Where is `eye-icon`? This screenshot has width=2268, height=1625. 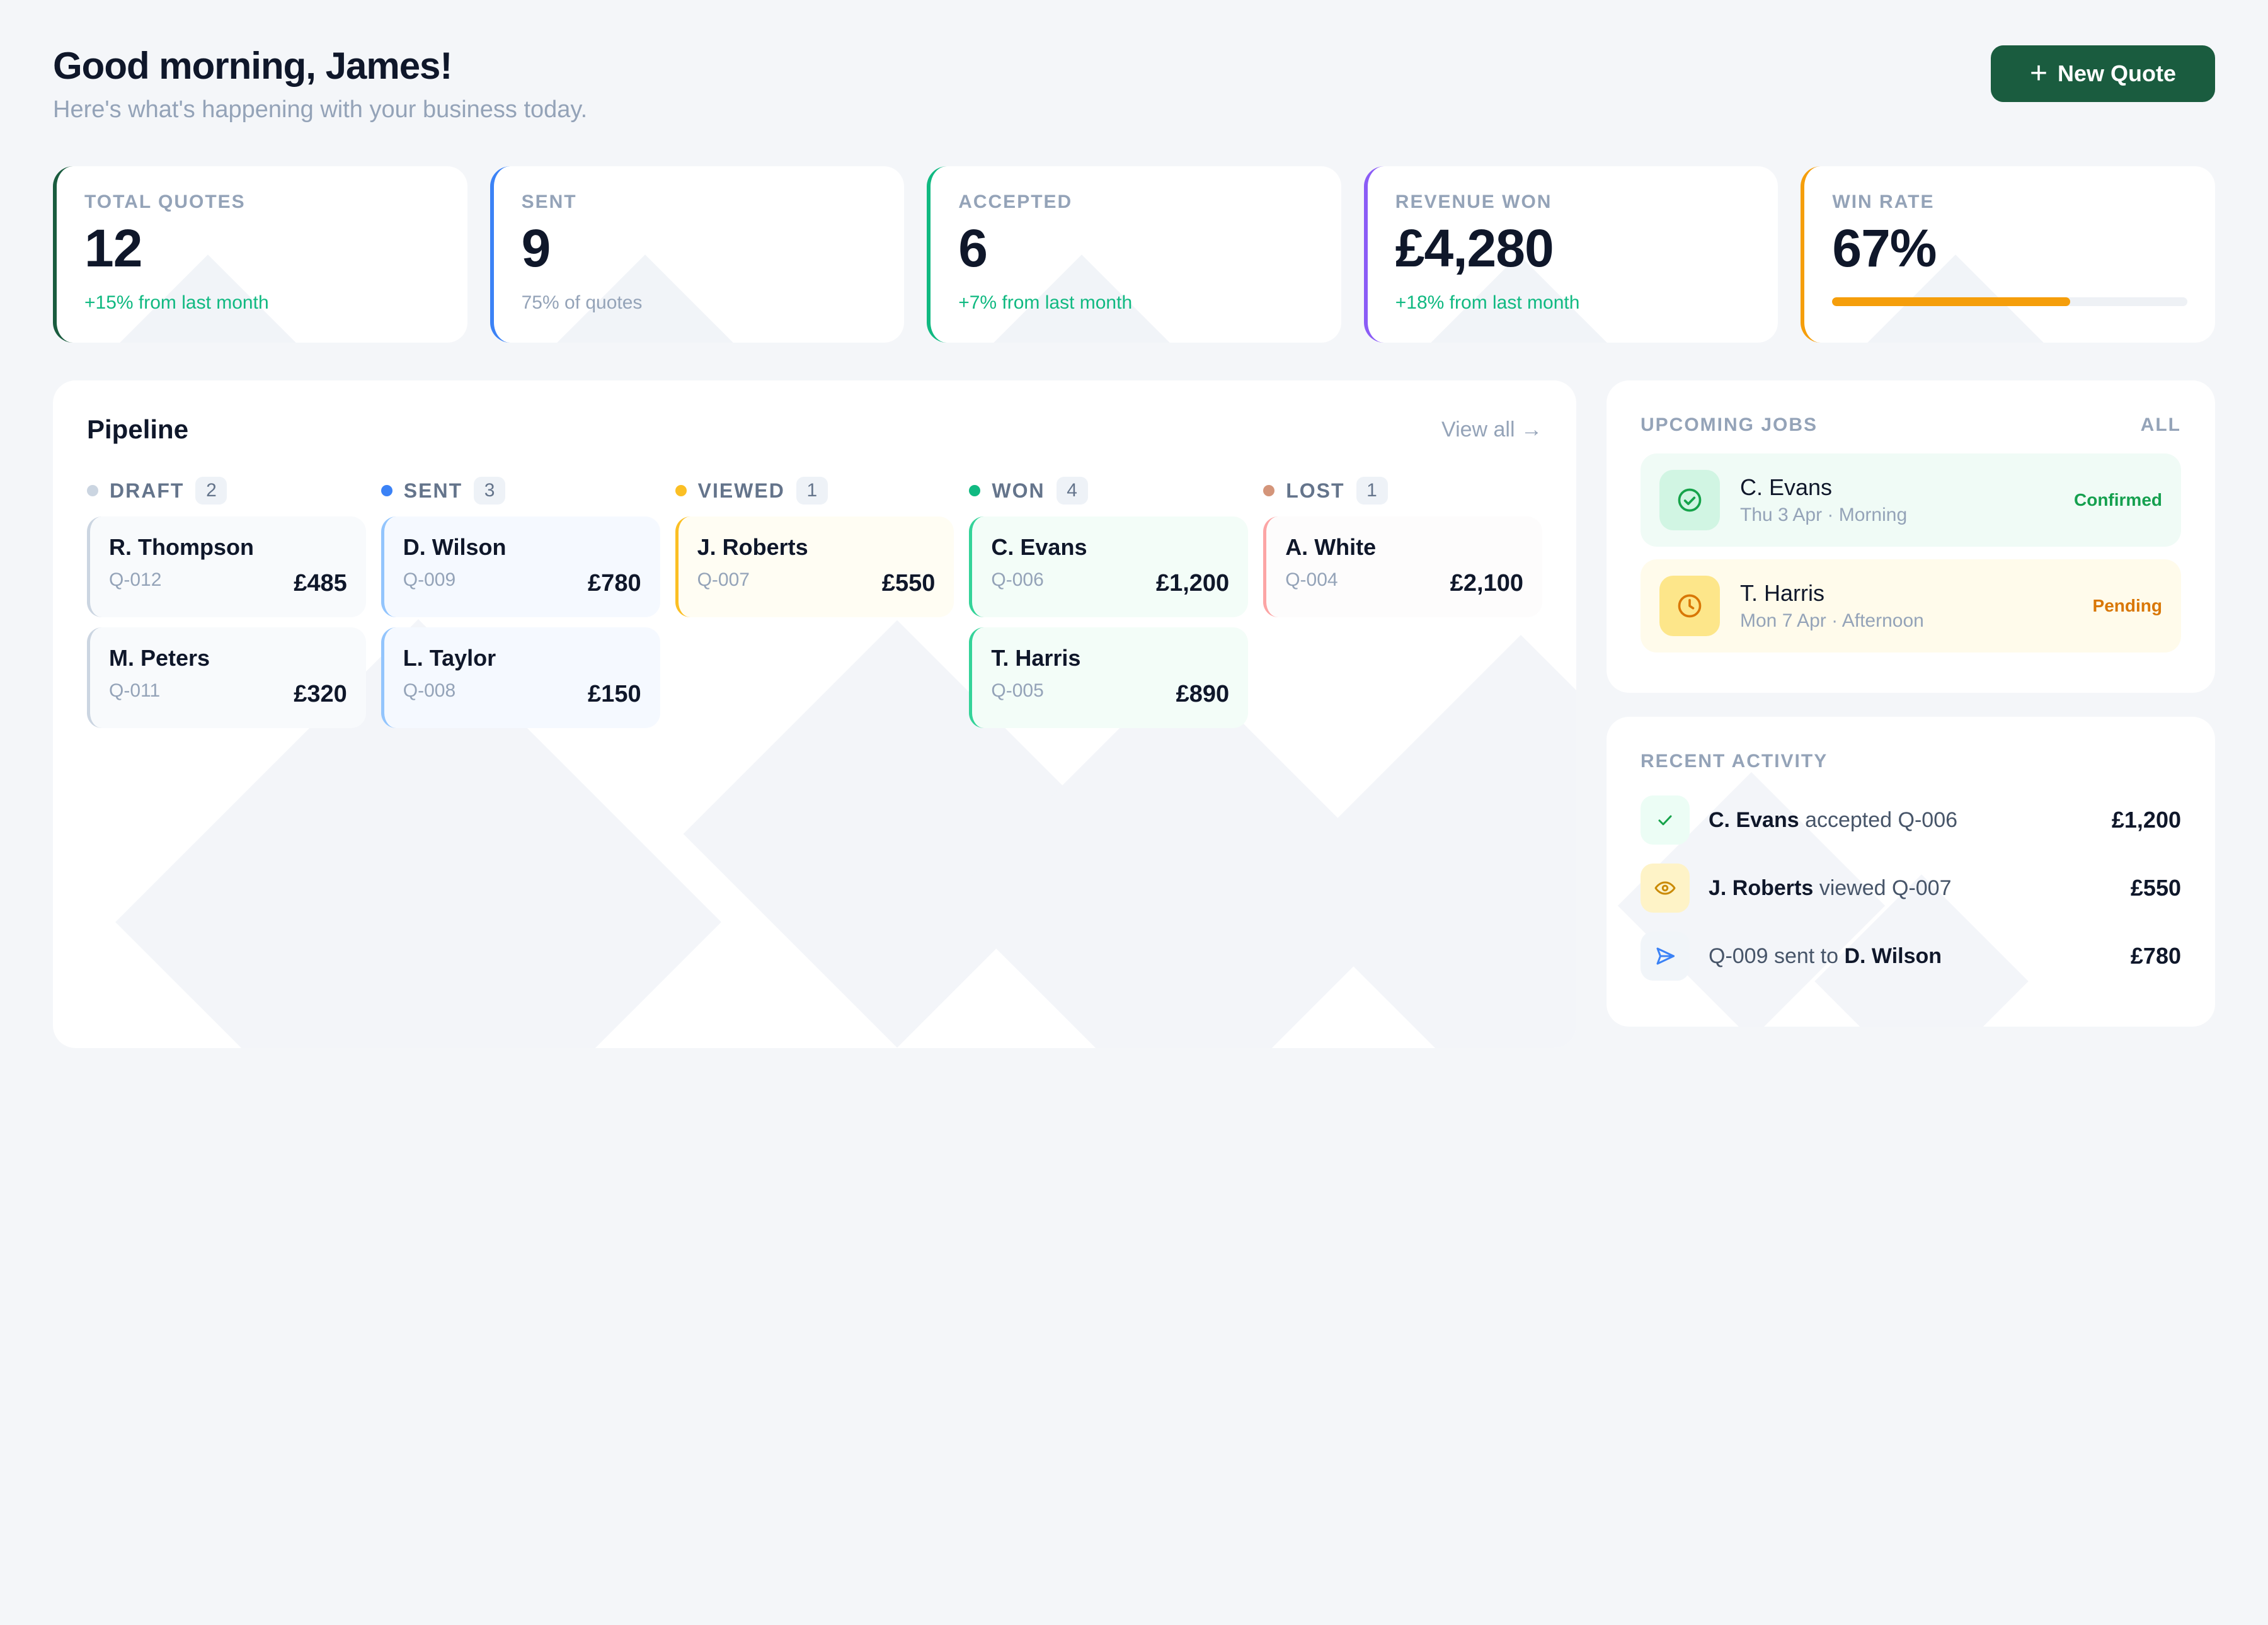
eye-icon is located at coordinates (1665, 888).